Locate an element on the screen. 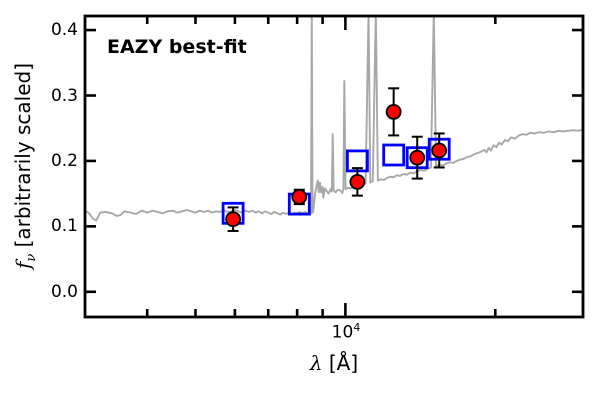  lambda-symbol: λ is located at coordinates (316, 363).